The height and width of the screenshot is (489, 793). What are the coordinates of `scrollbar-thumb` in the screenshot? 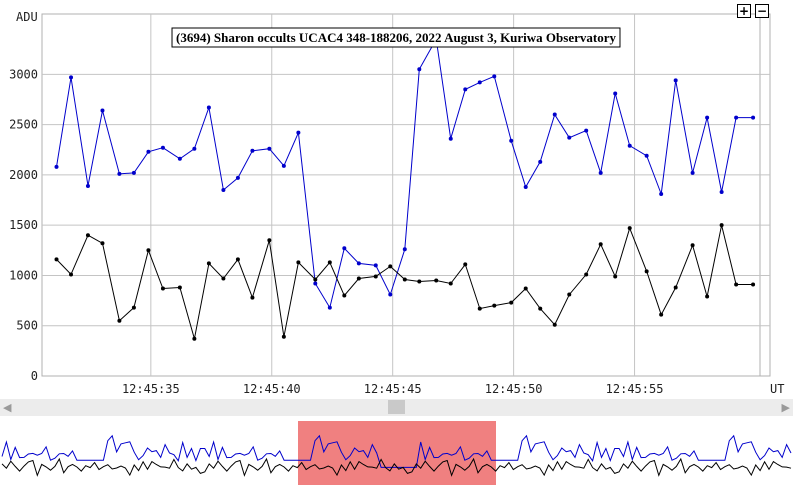 It's located at (396, 407).